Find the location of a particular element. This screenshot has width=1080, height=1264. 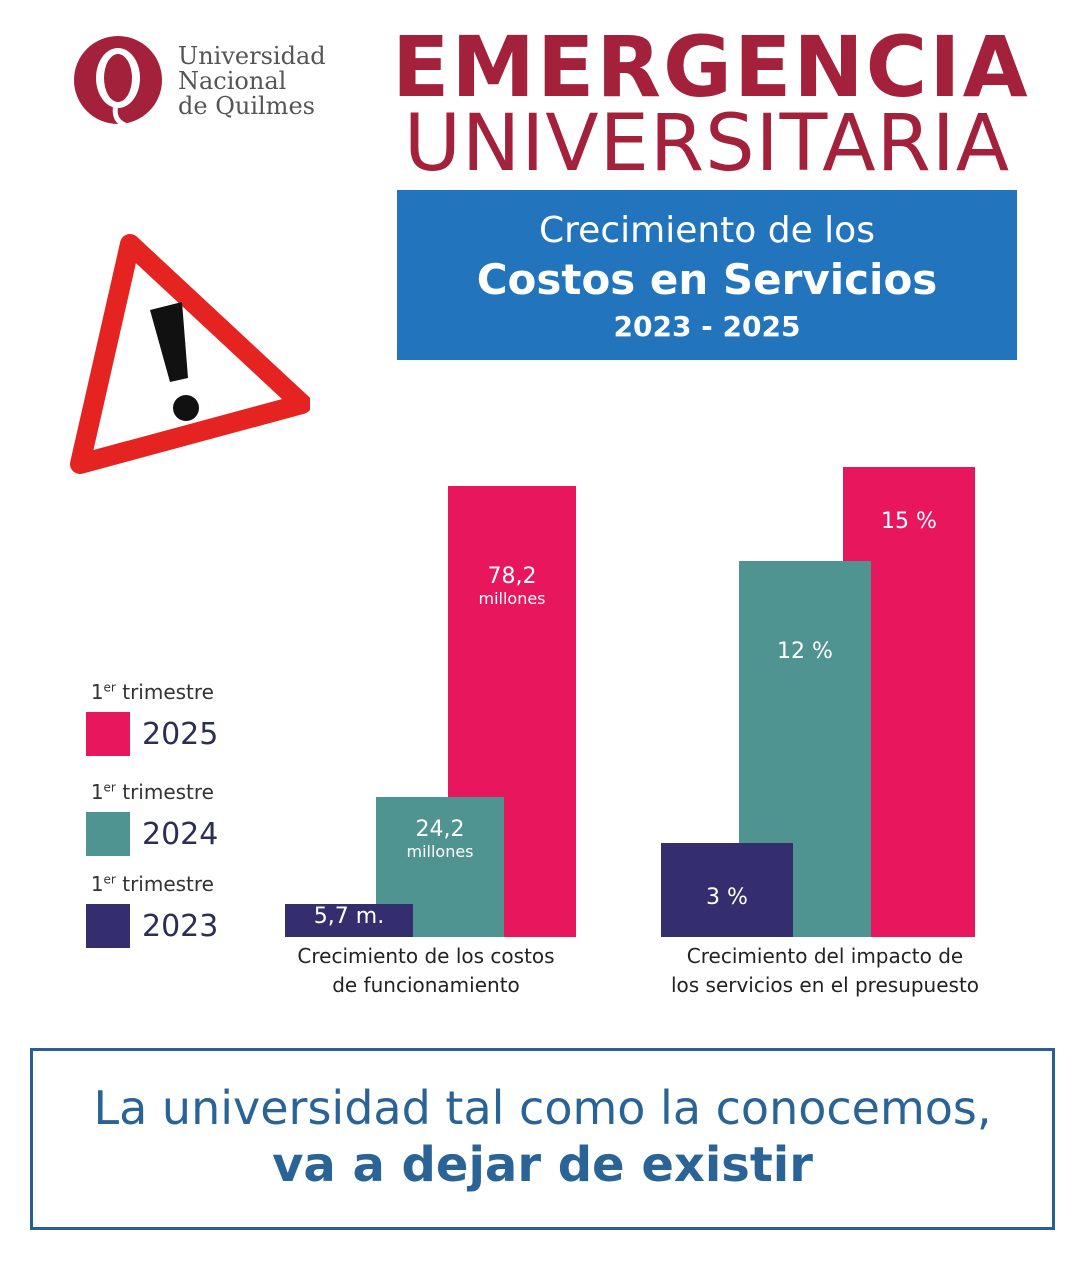

legend-year: 2024 is located at coordinates (180, 834).